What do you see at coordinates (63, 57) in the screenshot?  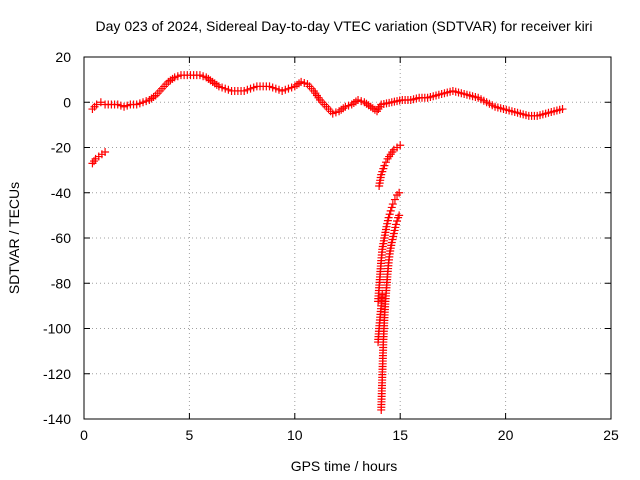 I see `y-tick-label: 20` at bounding box center [63, 57].